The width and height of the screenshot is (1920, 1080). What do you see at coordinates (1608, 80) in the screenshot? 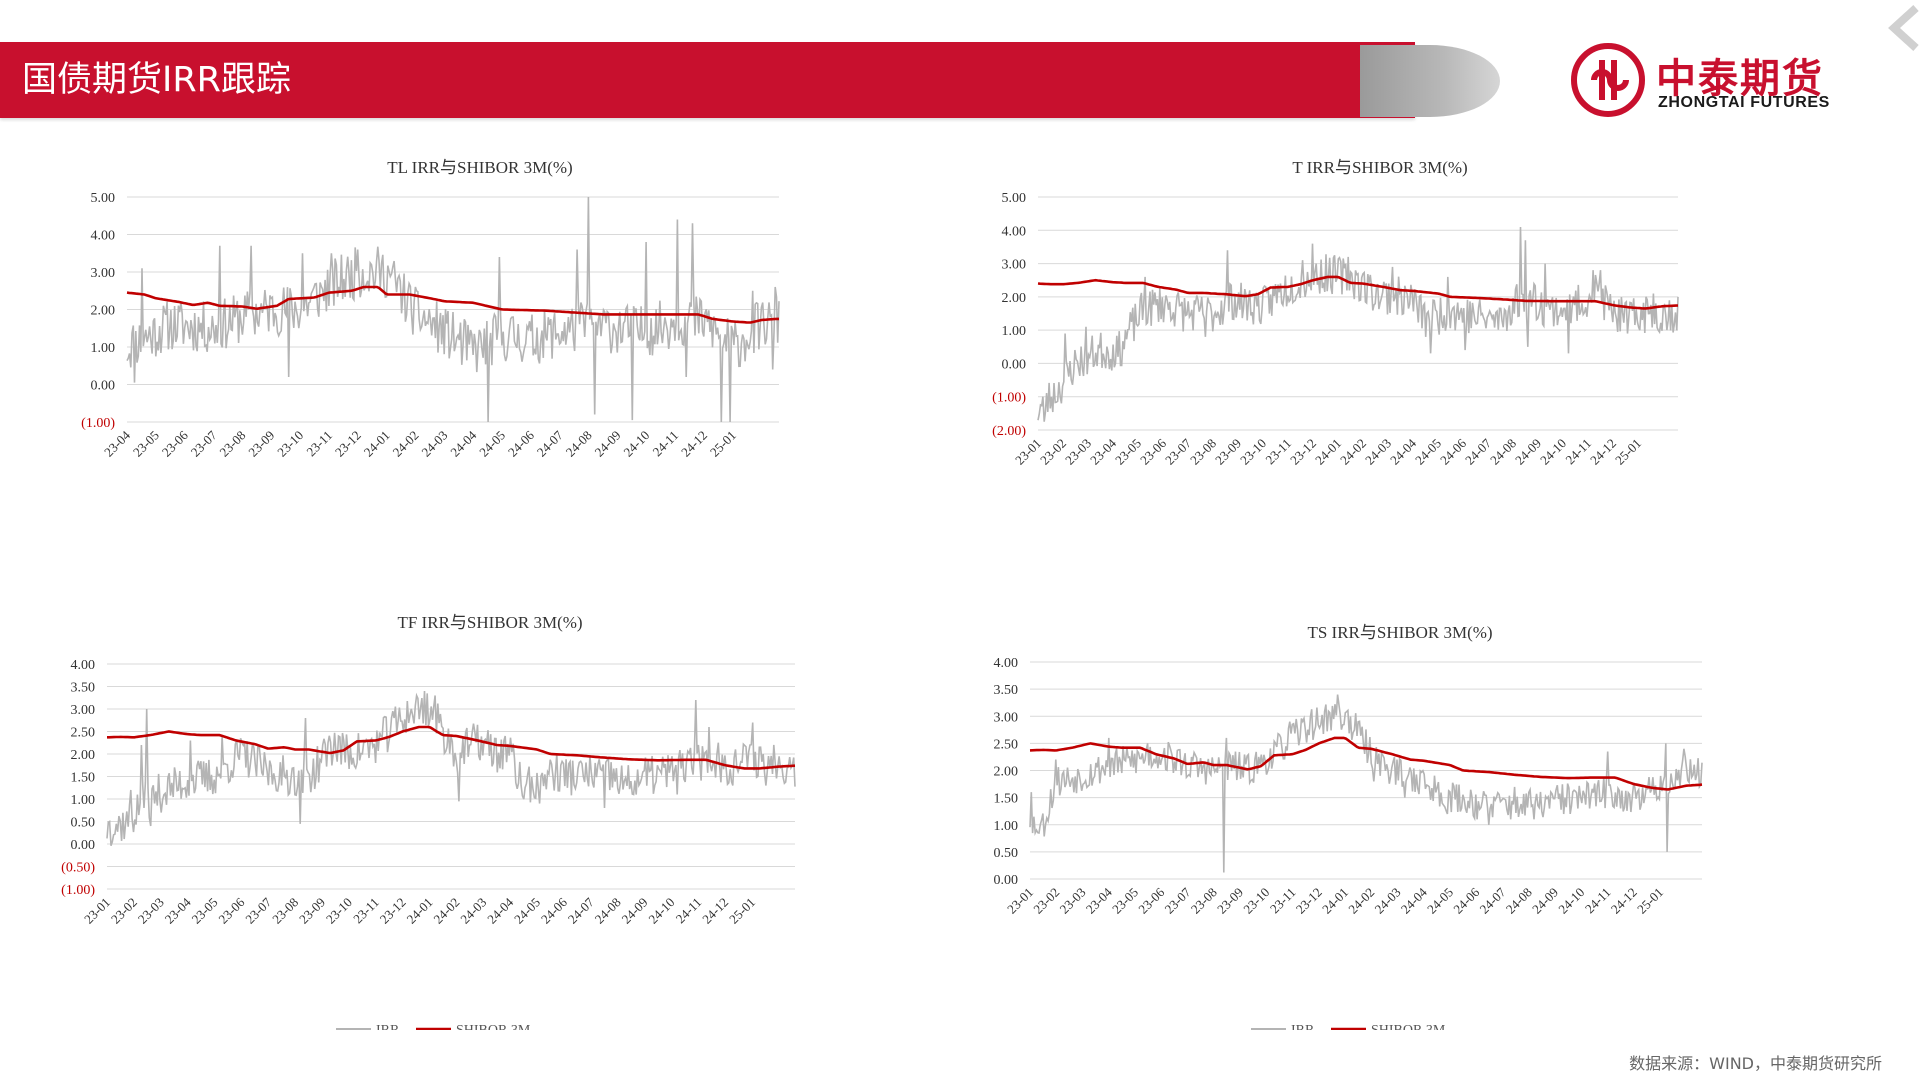
I see `logo-emblem-icon` at bounding box center [1608, 80].